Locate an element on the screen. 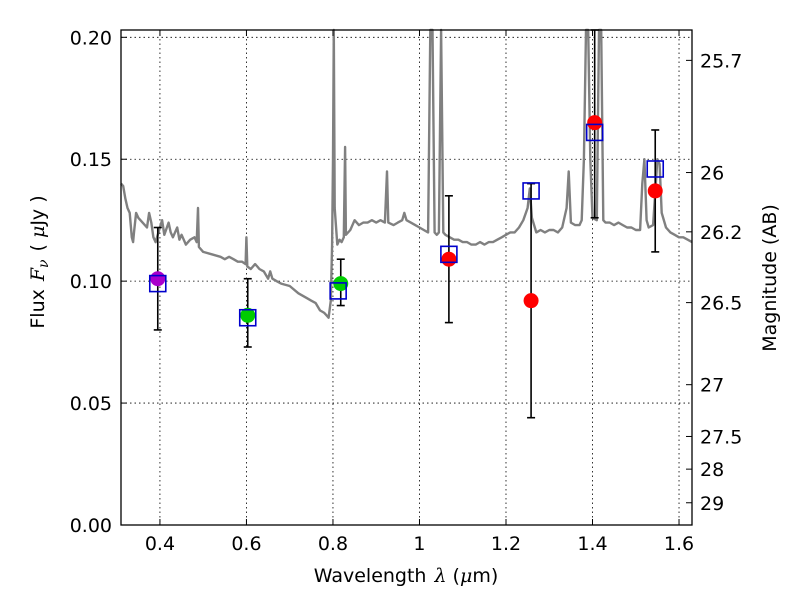 The width and height of the screenshot is (800, 600). x-tick-label: 0.6 is located at coordinates (246, 544).